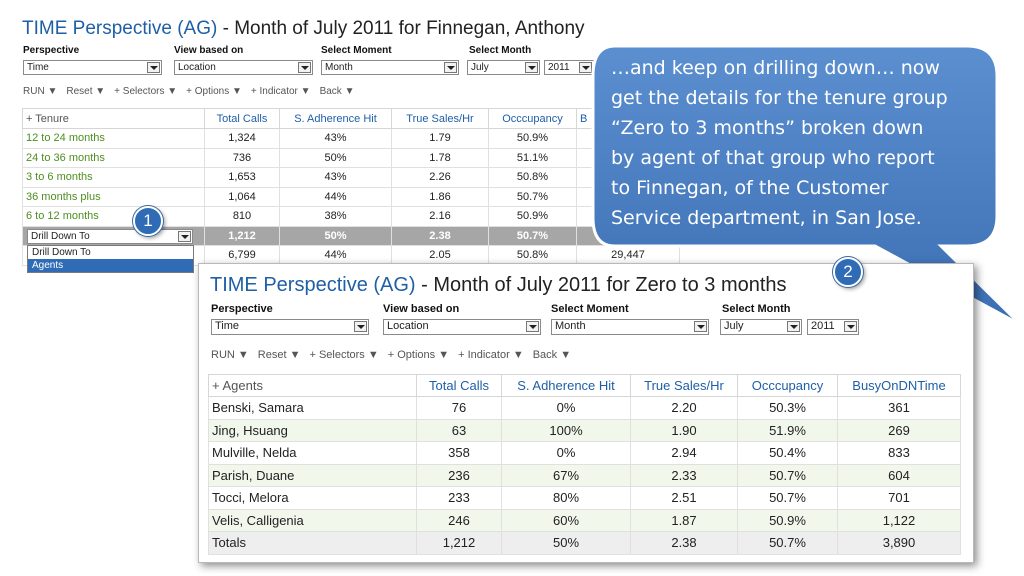 The image size is (1024, 576). What do you see at coordinates (335, 118) in the screenshot?
I see `adherence-header: S. Adherence Hit` at bounding box center [335, 118].